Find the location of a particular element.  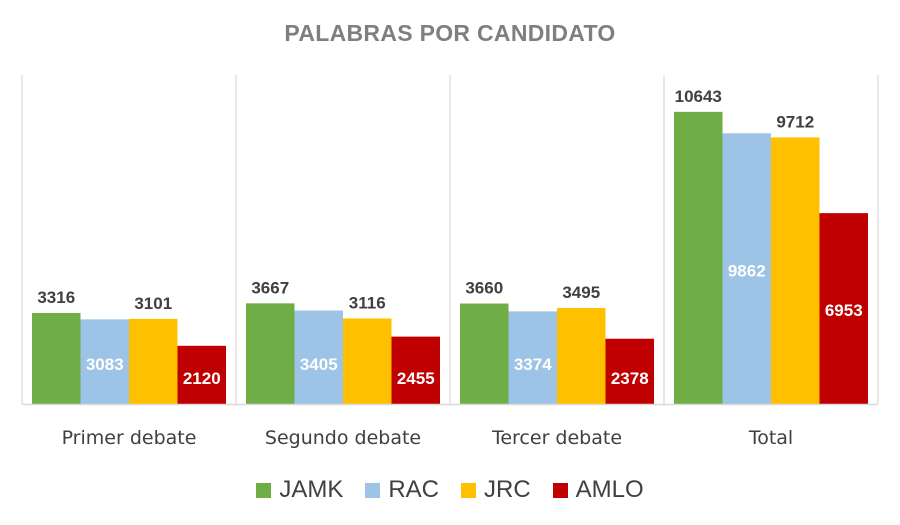

data-label-rac-2: 3374 is located at coordinates (533, 364).